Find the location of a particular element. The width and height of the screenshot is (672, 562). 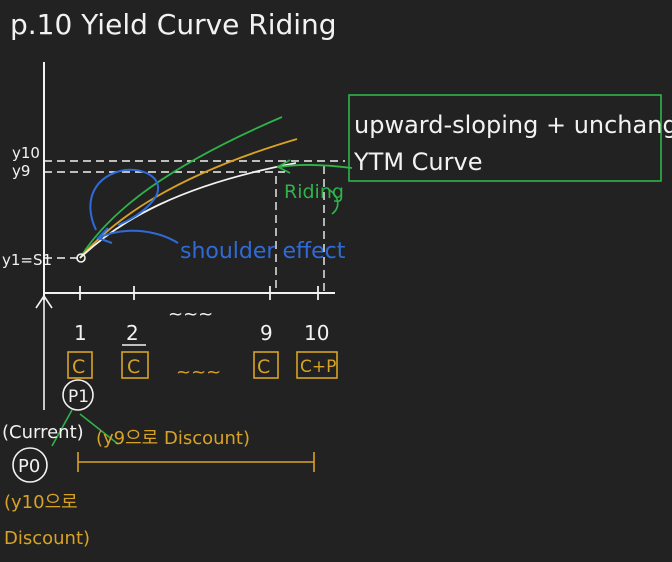

riding-arrow is located at coordinates (316, 166).